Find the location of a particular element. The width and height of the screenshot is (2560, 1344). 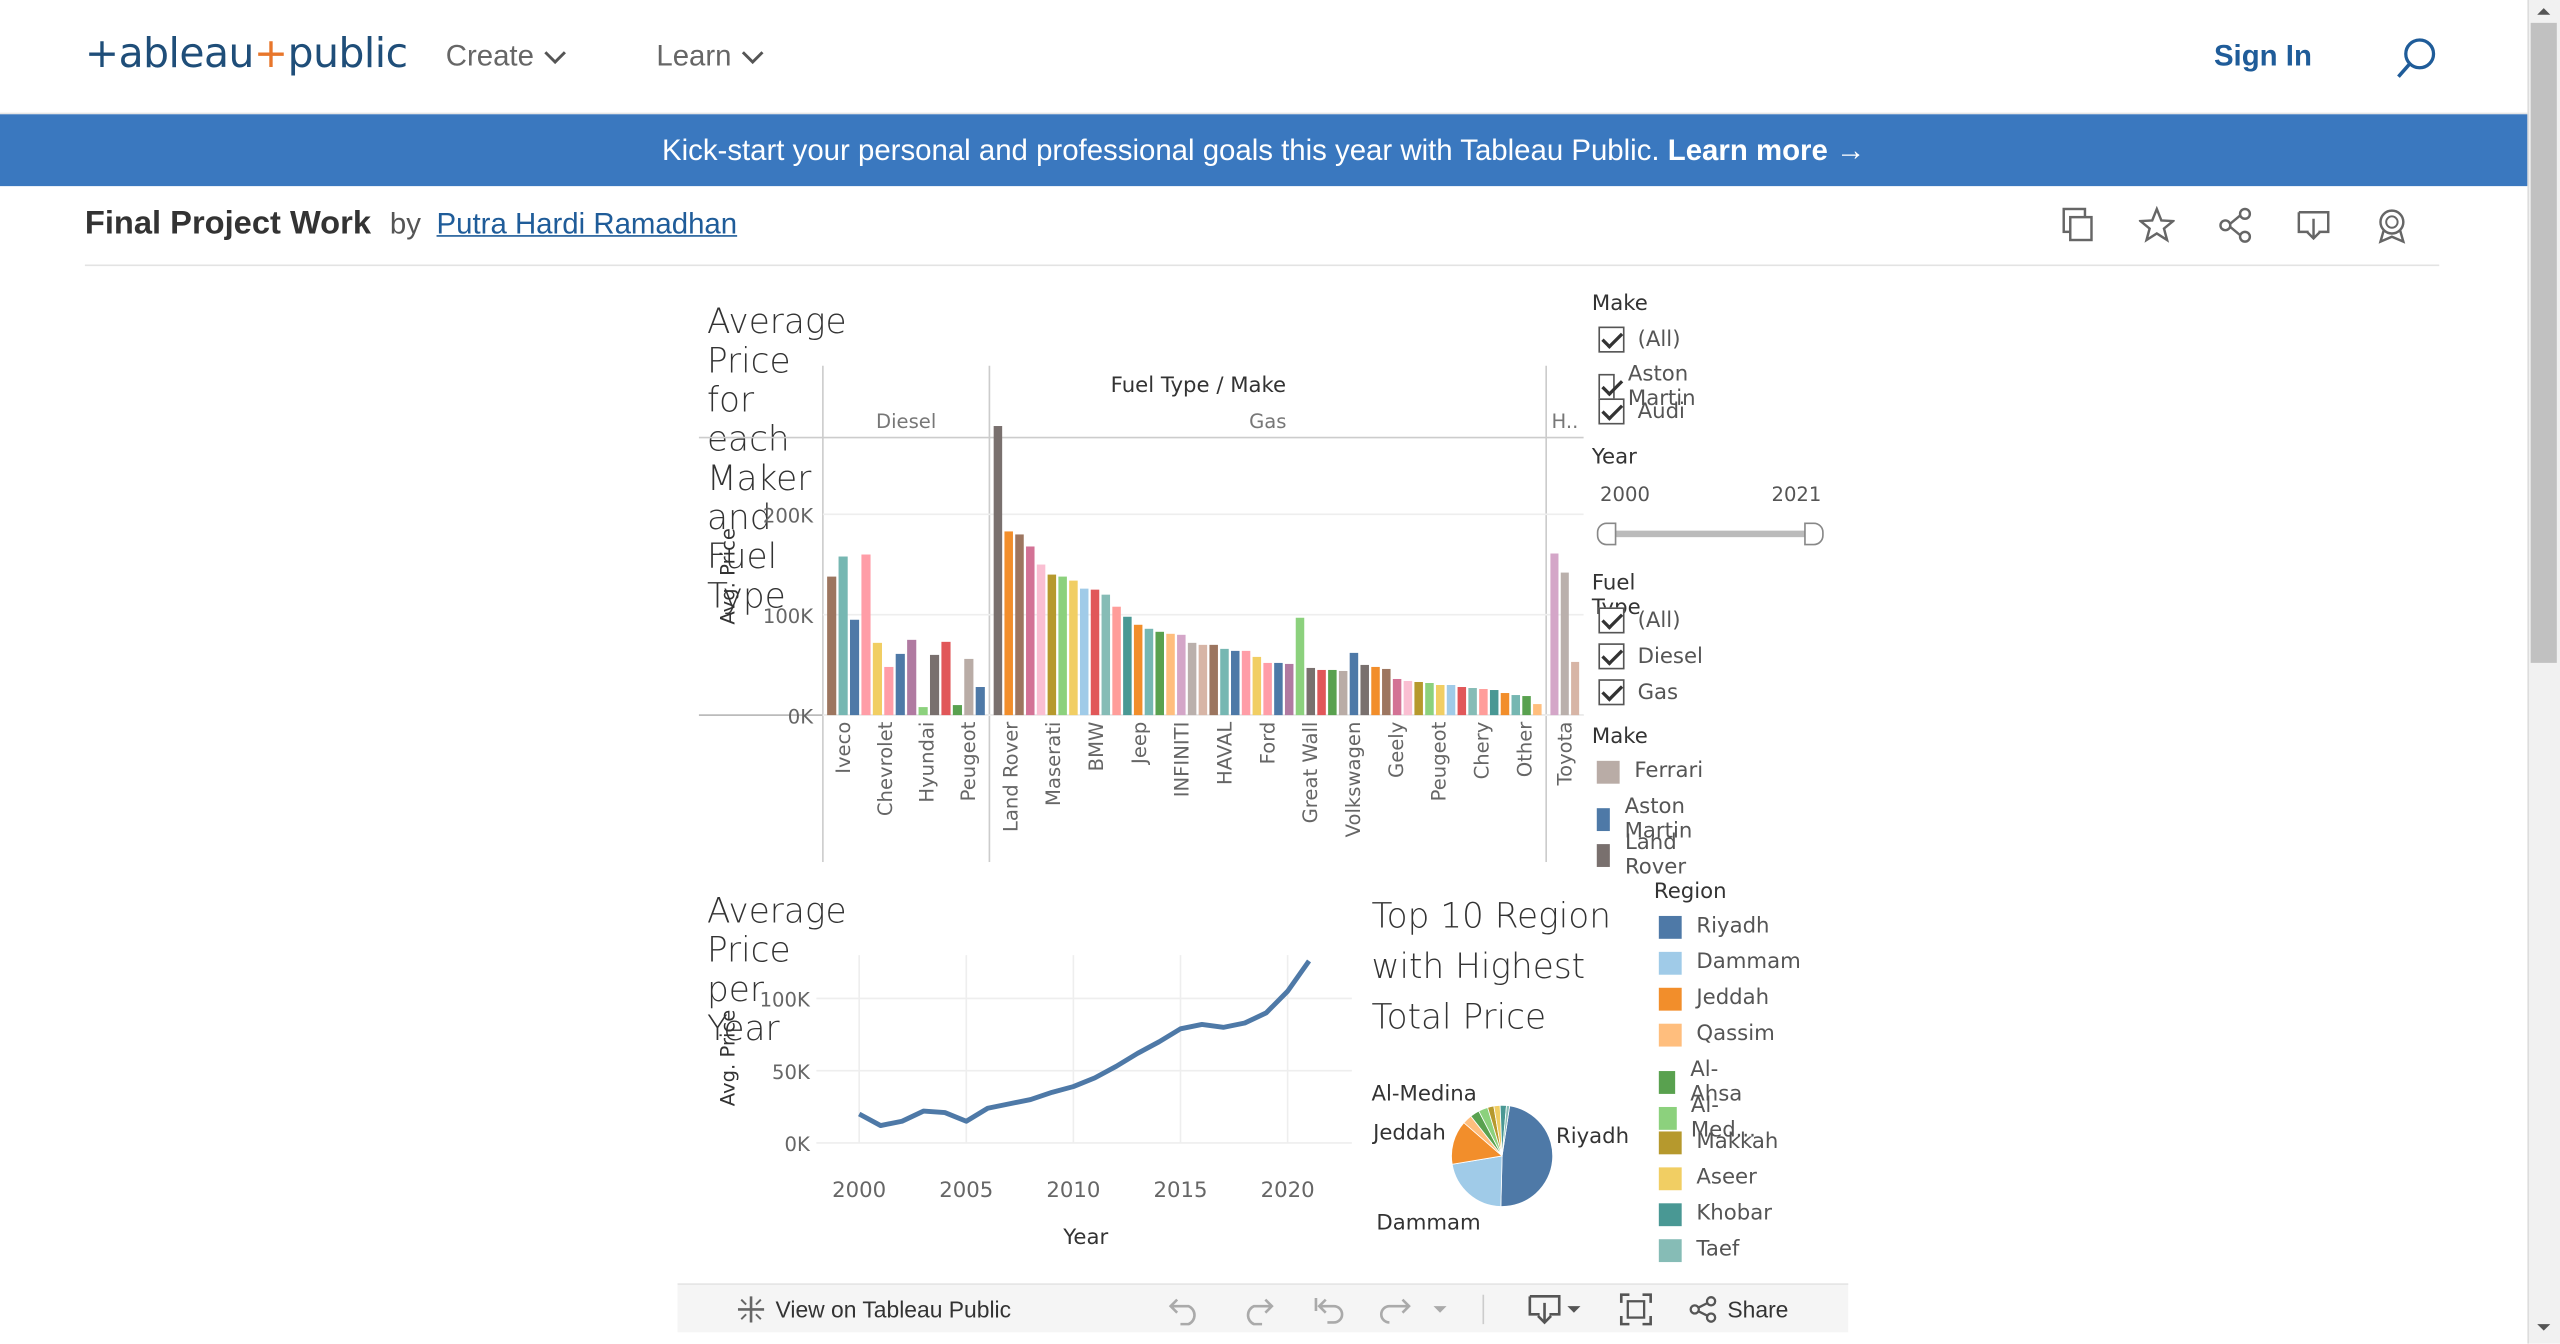

share-icon is located at coordinates (2235, 225).